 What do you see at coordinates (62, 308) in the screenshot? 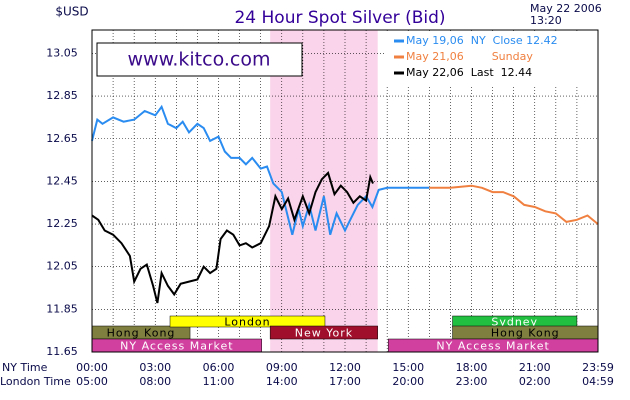
I see `y-tick-label: 11.85` at bounding box center [62, 308].